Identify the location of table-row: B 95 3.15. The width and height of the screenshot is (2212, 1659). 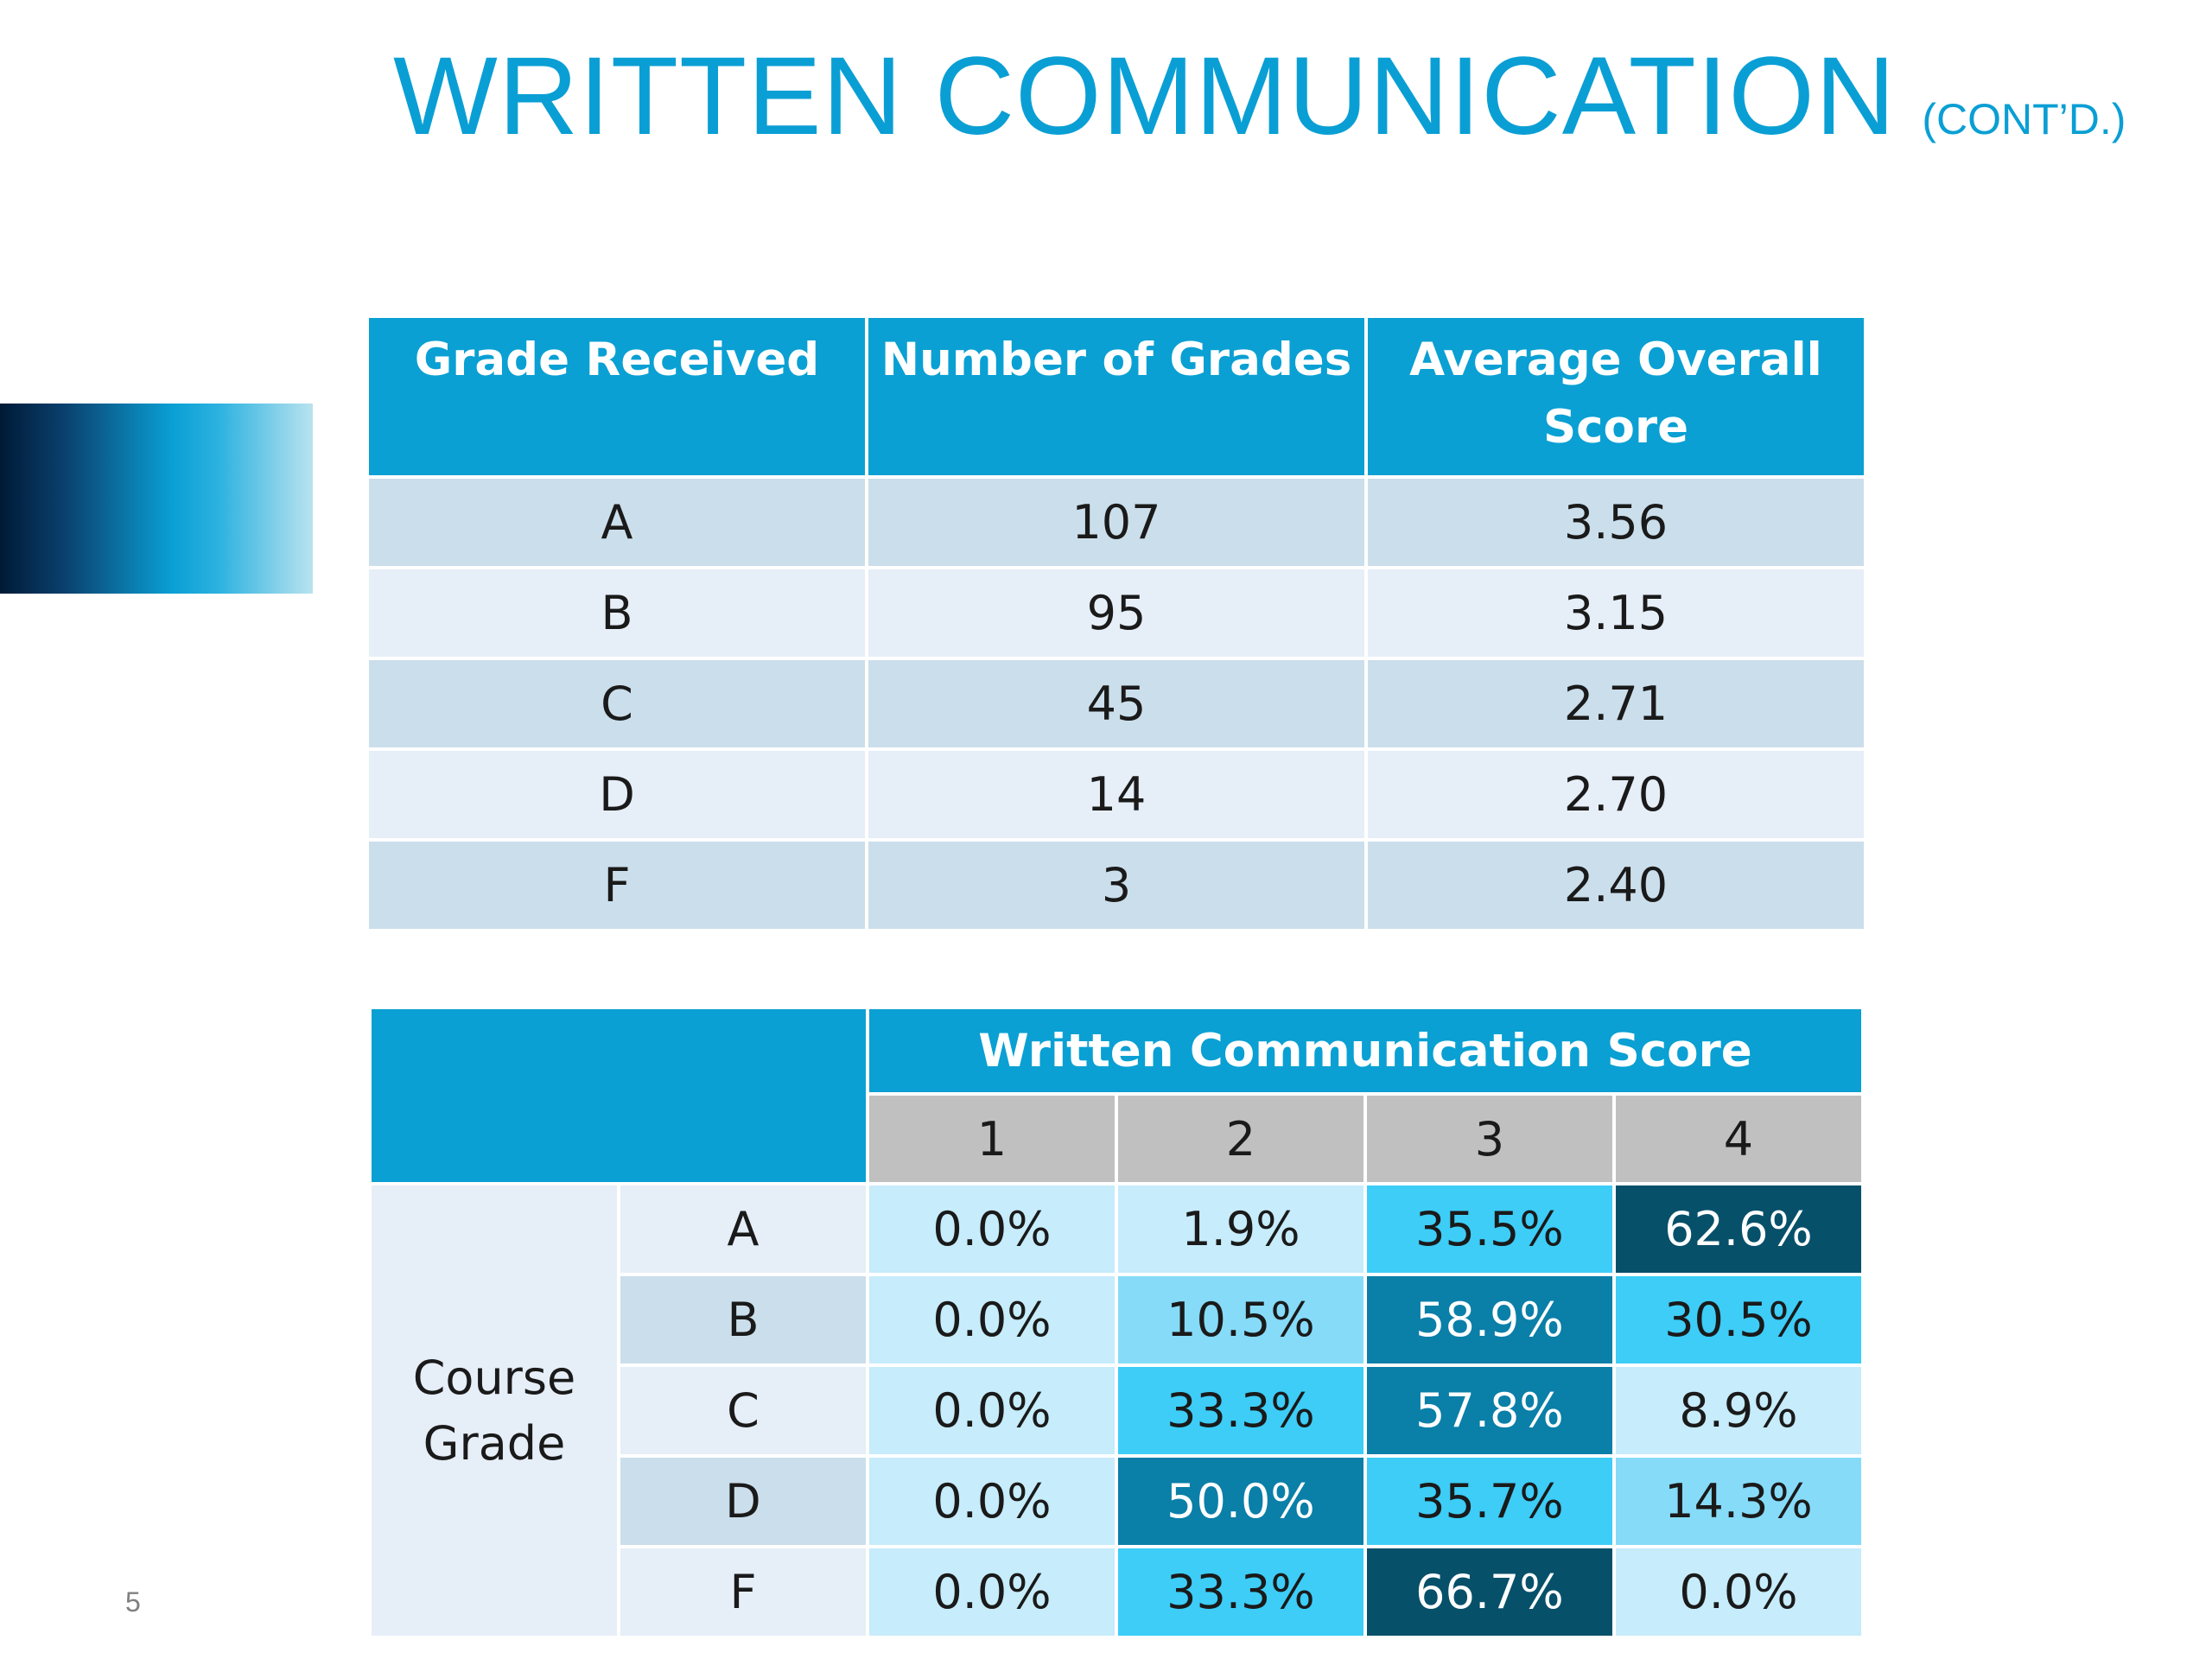
(1116, 613).